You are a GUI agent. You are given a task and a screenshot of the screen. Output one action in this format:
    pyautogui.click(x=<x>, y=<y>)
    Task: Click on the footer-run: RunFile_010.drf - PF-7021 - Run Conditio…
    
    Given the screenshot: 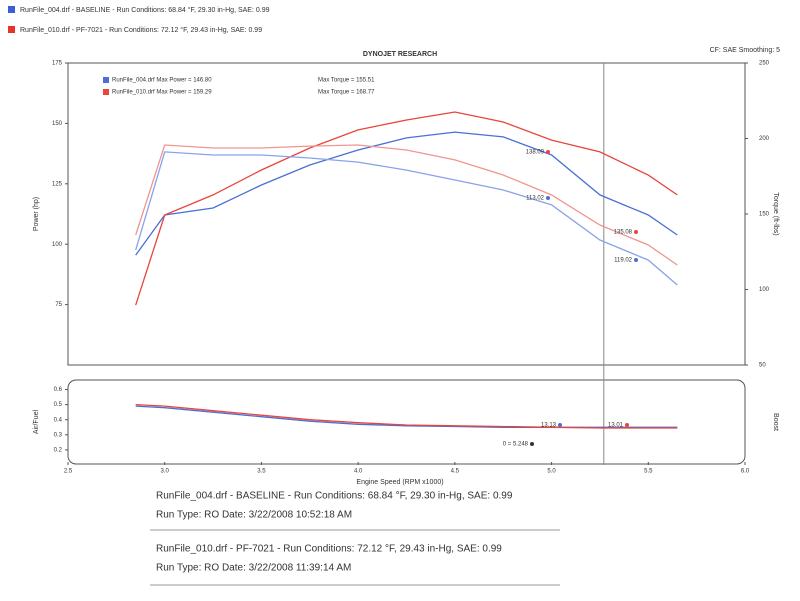 What is the action you would take?
    pyautogui.click(x=329, y=549)
    